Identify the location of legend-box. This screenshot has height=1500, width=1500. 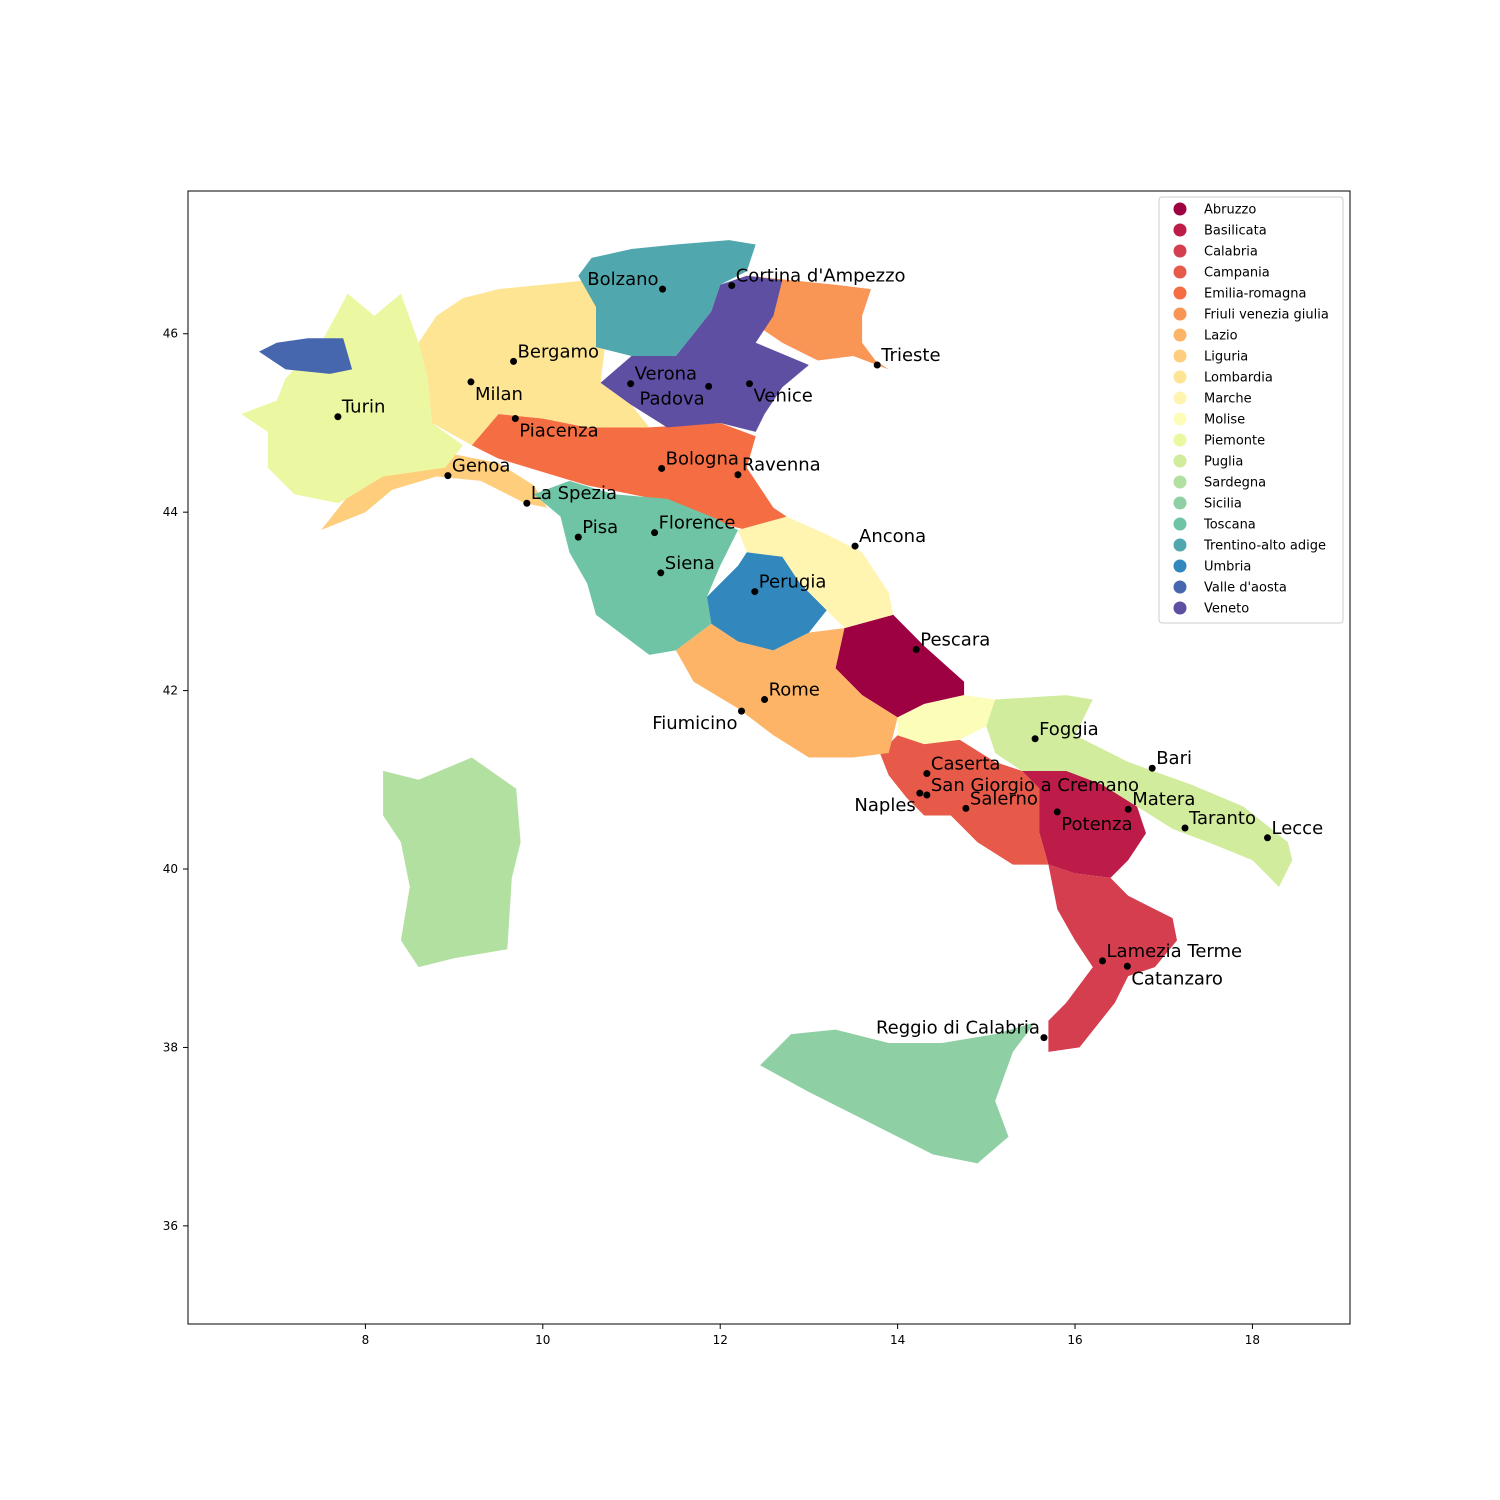
(1251, 410).